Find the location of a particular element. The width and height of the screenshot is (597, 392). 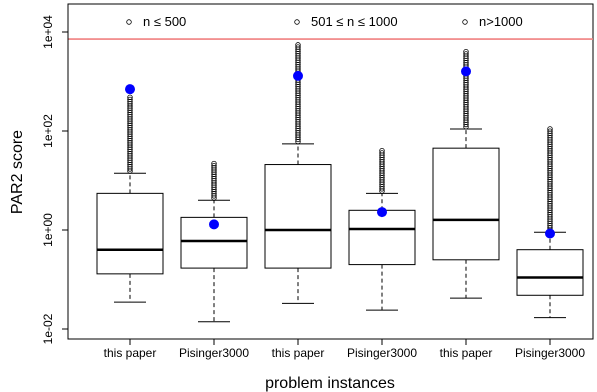

y-tick-label: 1e-02 is located at coordinates (48, 328).